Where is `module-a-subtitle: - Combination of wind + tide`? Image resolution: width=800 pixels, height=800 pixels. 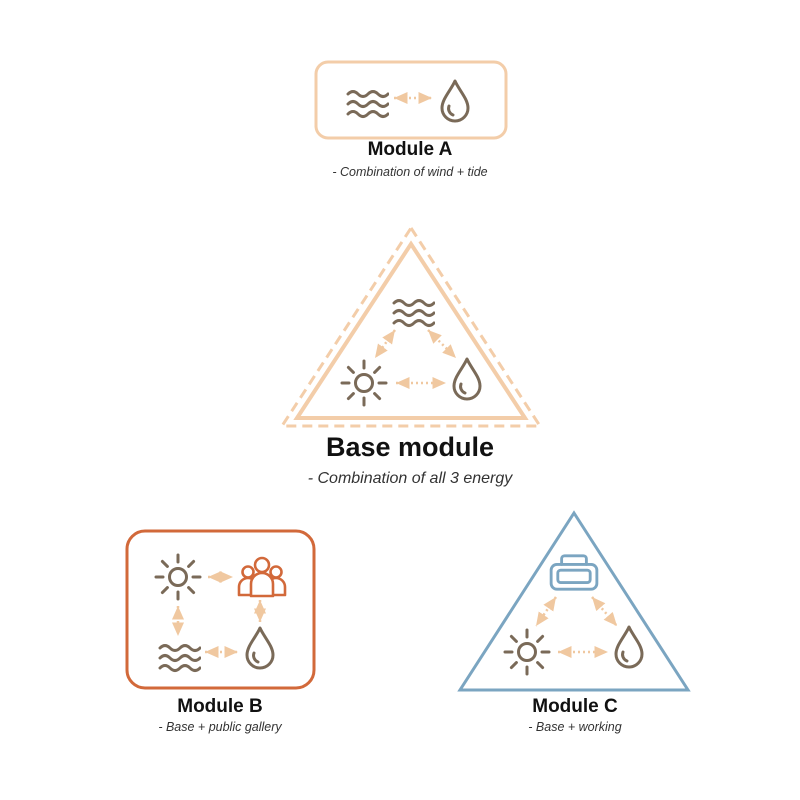
module-a-subtitle: - Combination of wind + tide is located at coordinates (410, 172).